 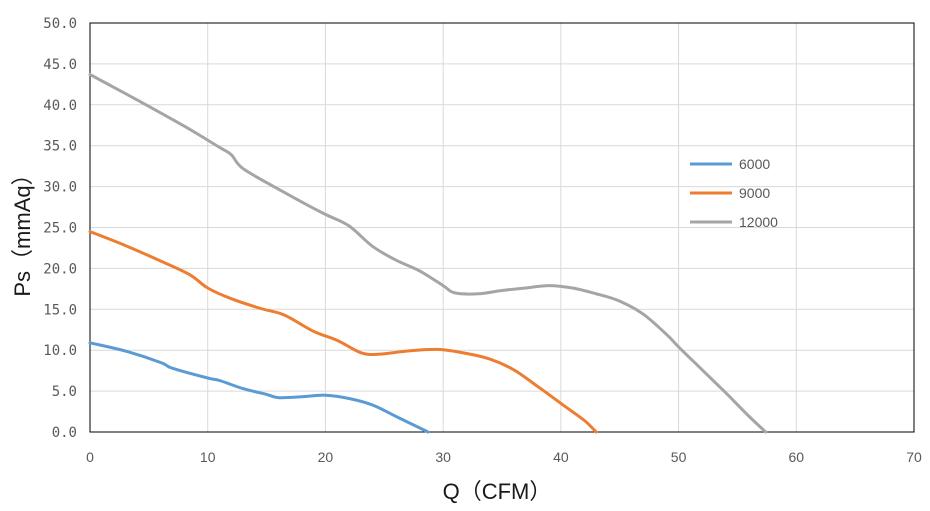 What do you see at coordinates (326, 457) in the screenshot?
I see `x-tick-label: 20` at bounding box center [326, 457].